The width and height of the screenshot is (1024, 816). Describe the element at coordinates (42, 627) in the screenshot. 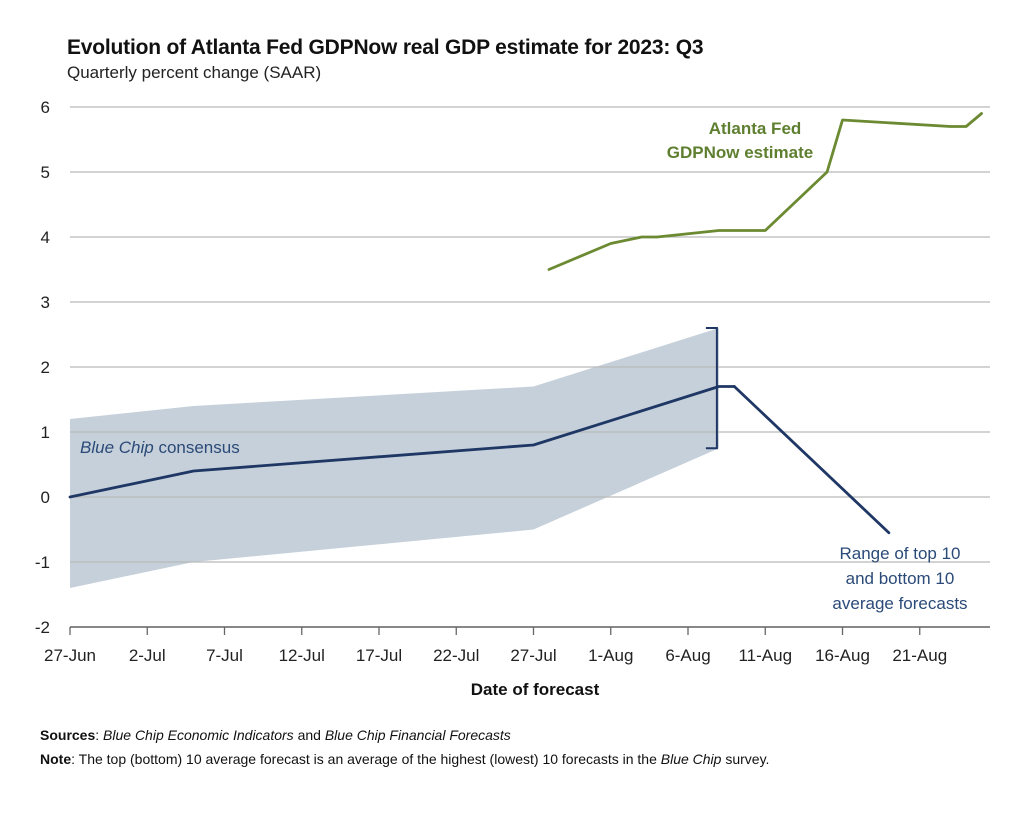

I see `y-tick-label: -2` at that location.